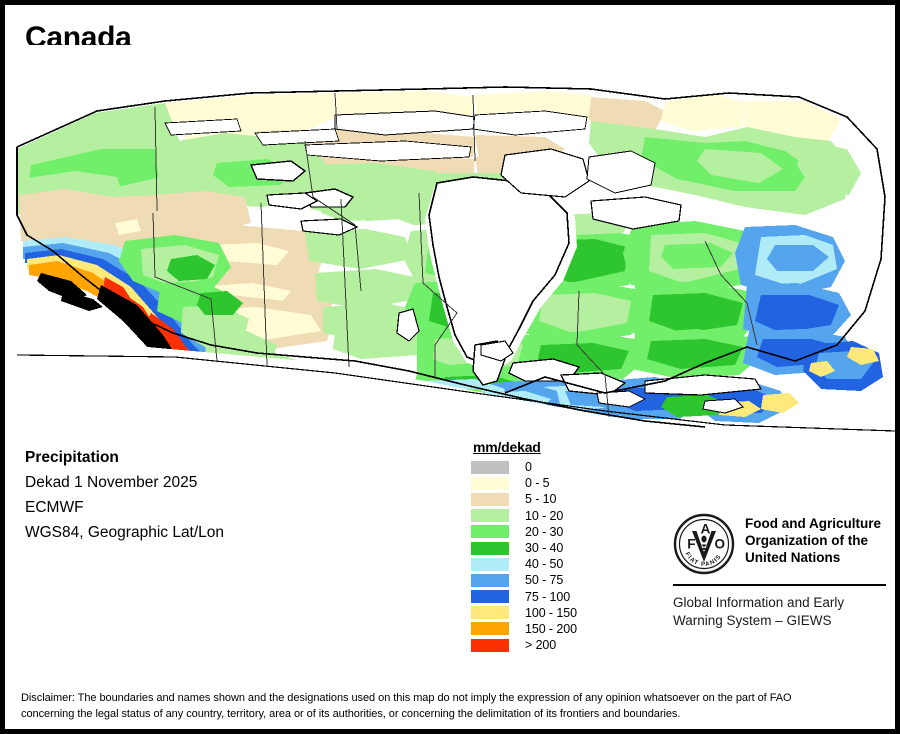 This screenshot has width=900, height=734. I want to click on legend-label: 150 - 200, so click(551, 628).